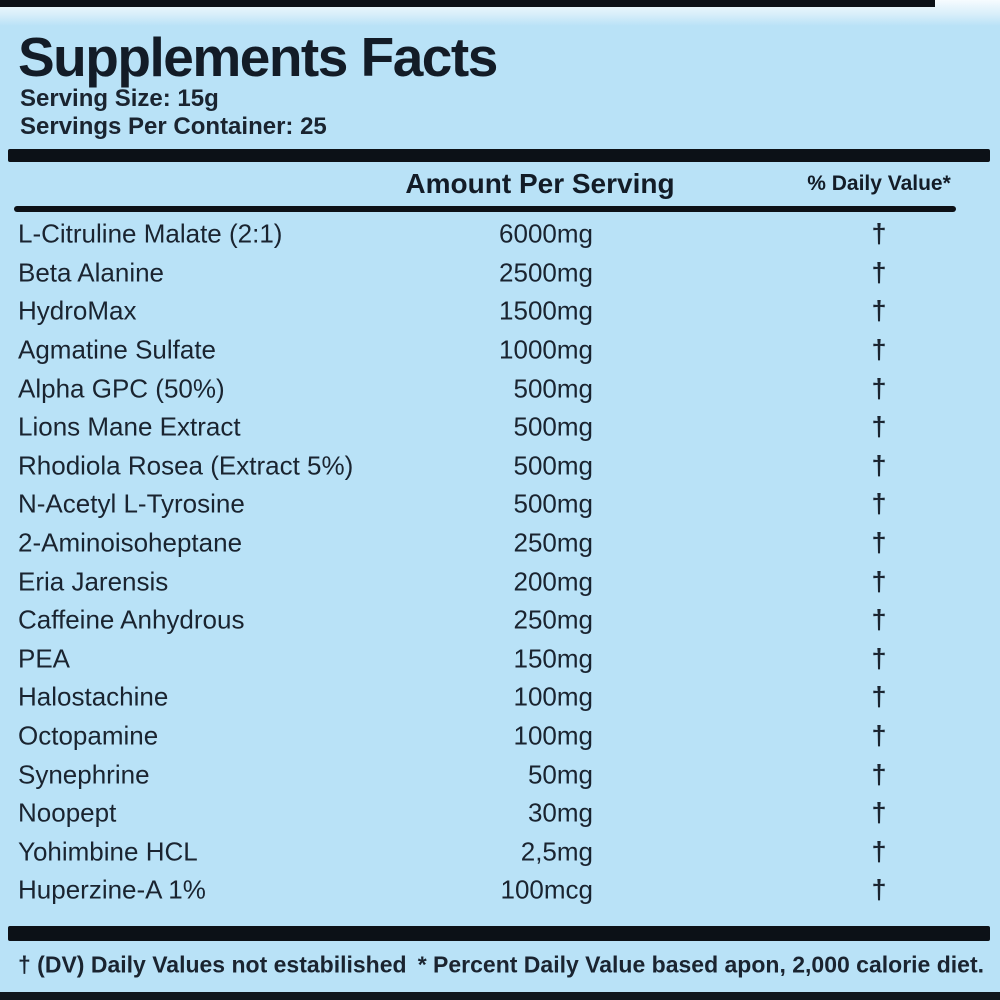  What do you see at coordinates (546, 310) in the screenshot?
I see `ingredient-amount: 1500mg` at bounding box center [546, 310].